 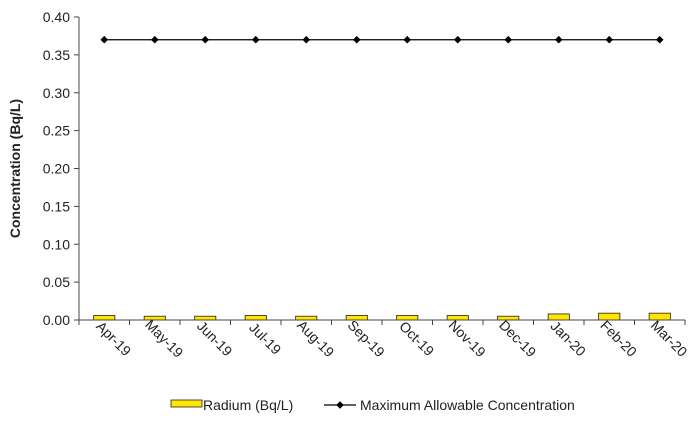 I want to click on y-axis-title: Concentration (Bq/L), so click(x=15, y=168).